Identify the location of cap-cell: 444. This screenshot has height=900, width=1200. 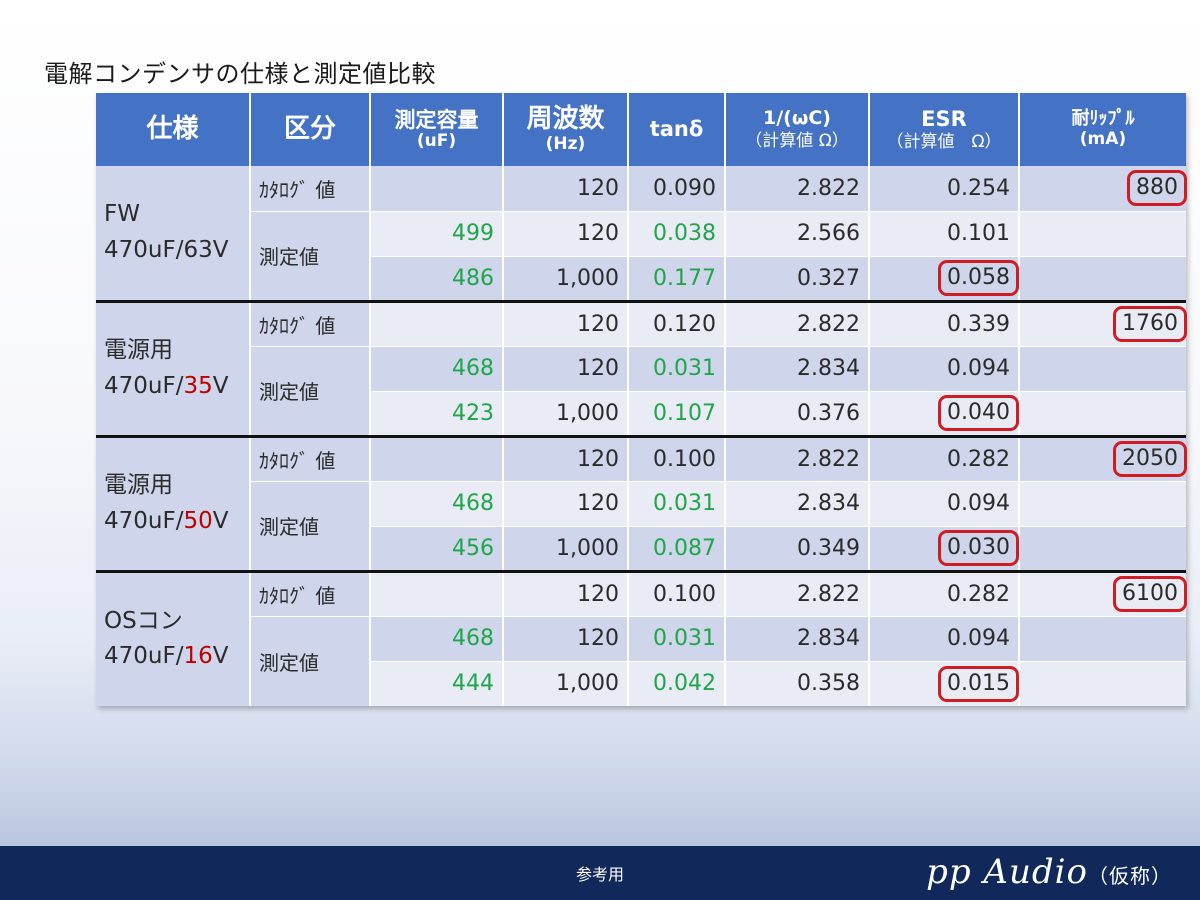
(437, 683).